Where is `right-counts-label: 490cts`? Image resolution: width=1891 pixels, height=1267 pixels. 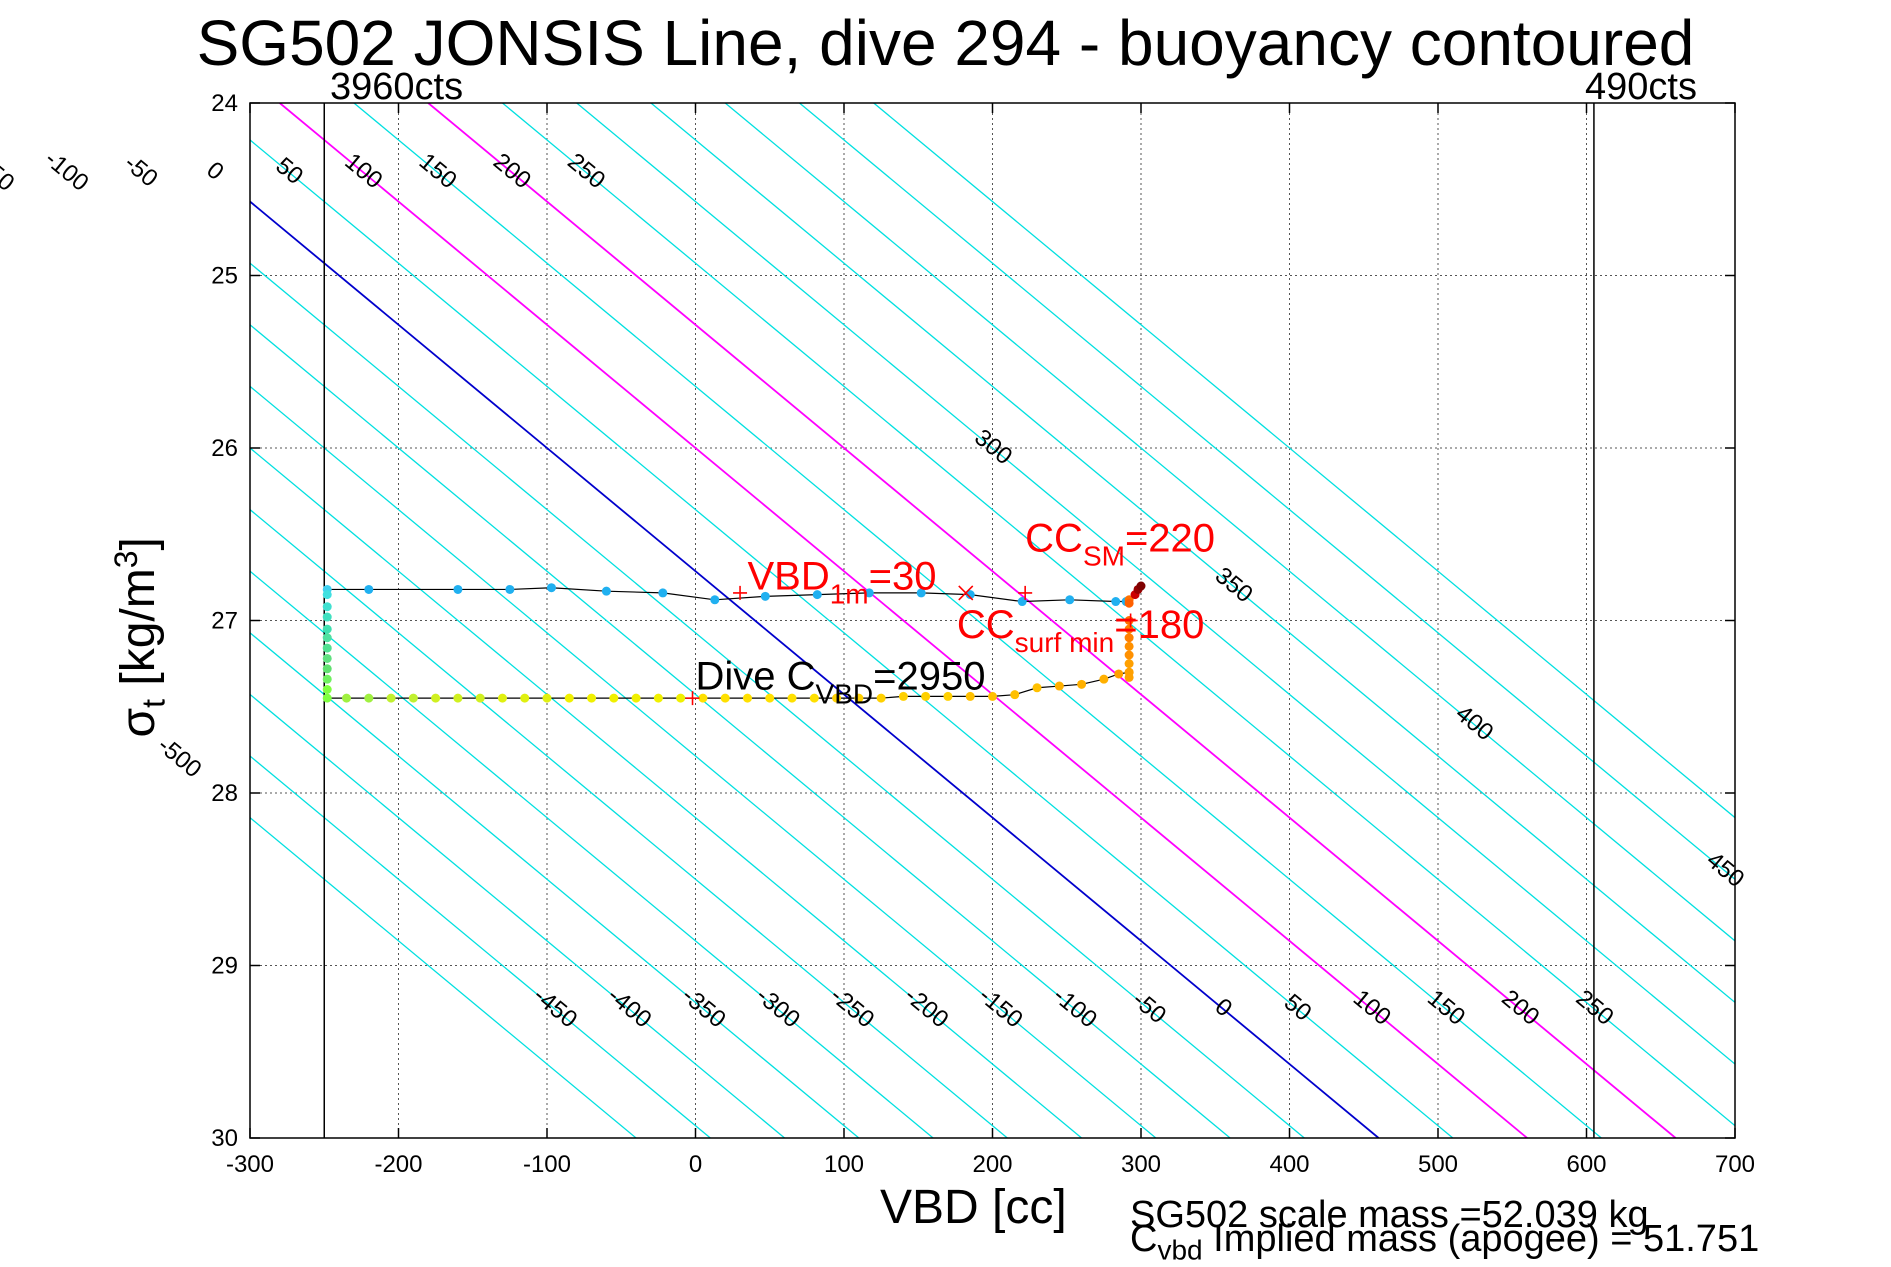
right-counts-label: 490cts is located at coordinates (1641, 87).